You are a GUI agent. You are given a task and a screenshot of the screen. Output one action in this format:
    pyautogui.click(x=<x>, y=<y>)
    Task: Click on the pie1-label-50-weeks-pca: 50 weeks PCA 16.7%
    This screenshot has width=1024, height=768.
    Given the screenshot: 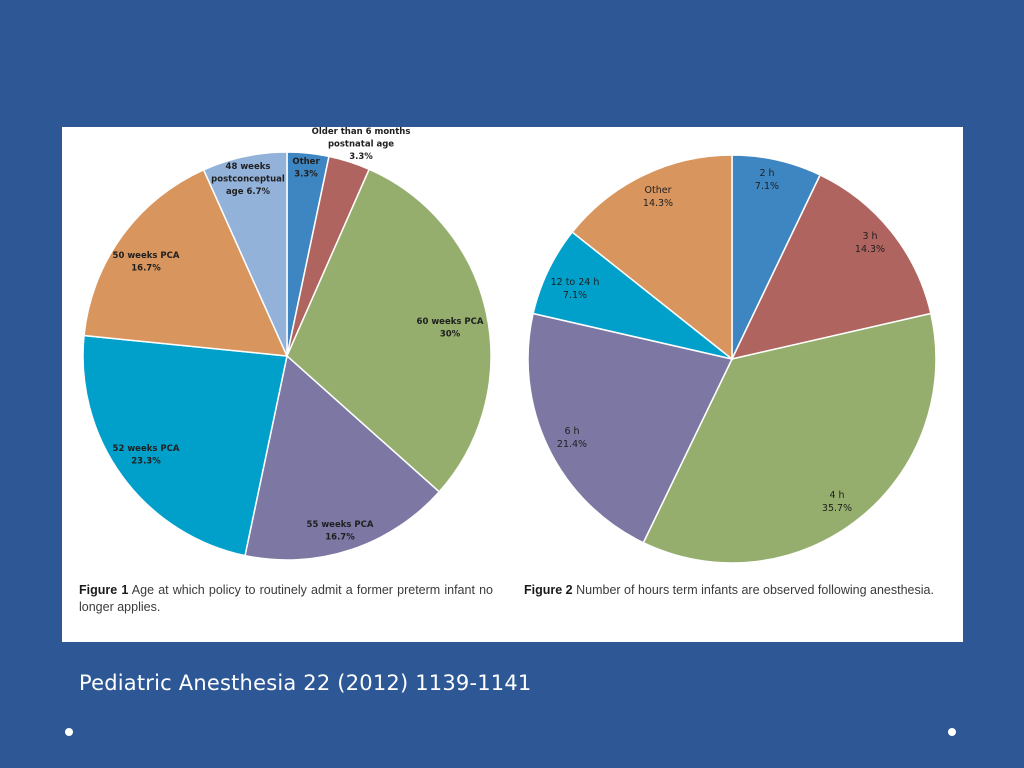 What is the action you would take?
    pyautogui.click(x=146, y=262)
    